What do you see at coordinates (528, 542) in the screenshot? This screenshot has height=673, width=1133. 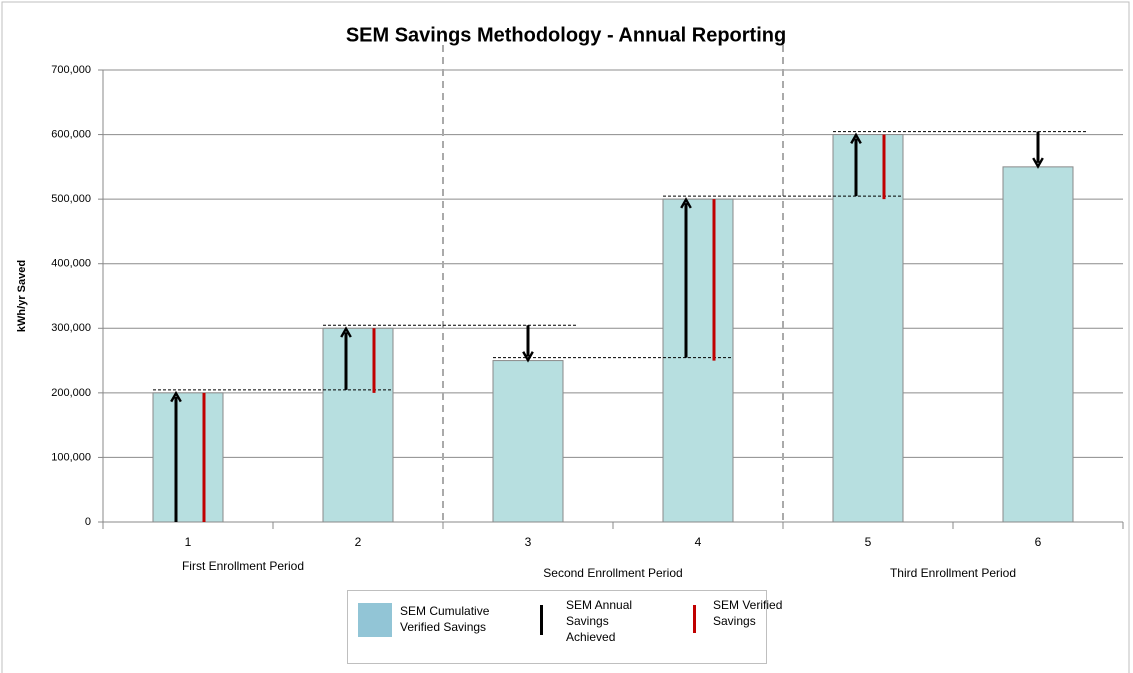 I see `x-tick-label: 3` at bounding box center [528, 542].